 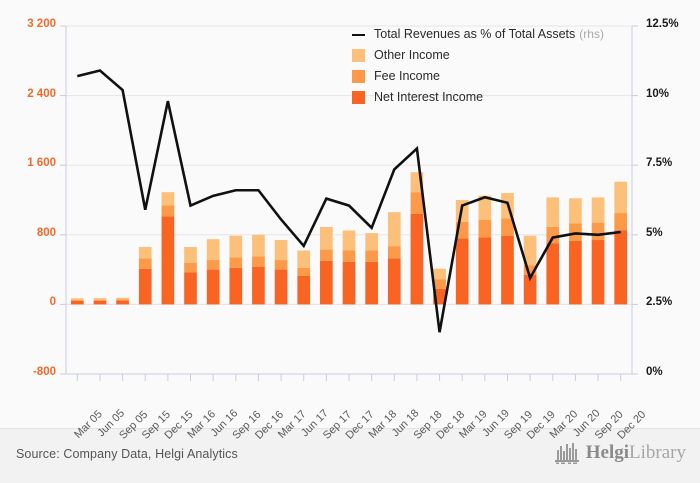 I want to click on legend-item: Total Revenues as % of Total Assets (rhs), so click(x=478, y=34).